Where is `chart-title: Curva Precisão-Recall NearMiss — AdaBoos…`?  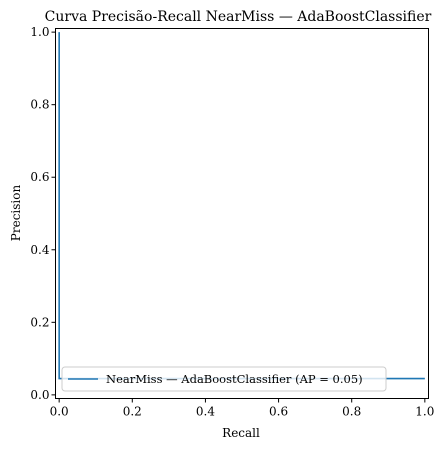 chart-title: Curva Precisão-Recall NearMiss — AdaBoos… is located at coordinates (238, 17).